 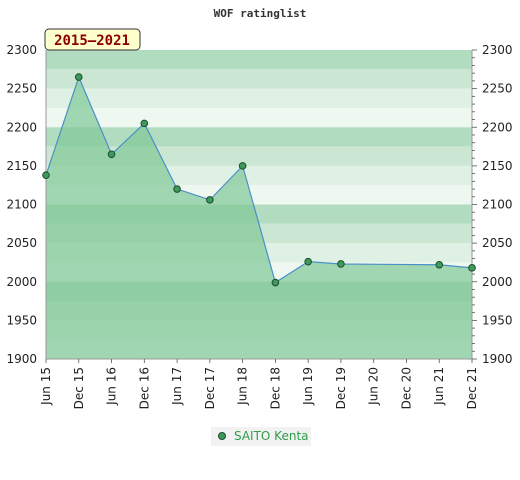 What do you see at coordinates (21, 243) in the screenshot?
I see `y-tick-label-left: 2050` at bounding box center [21, 243].